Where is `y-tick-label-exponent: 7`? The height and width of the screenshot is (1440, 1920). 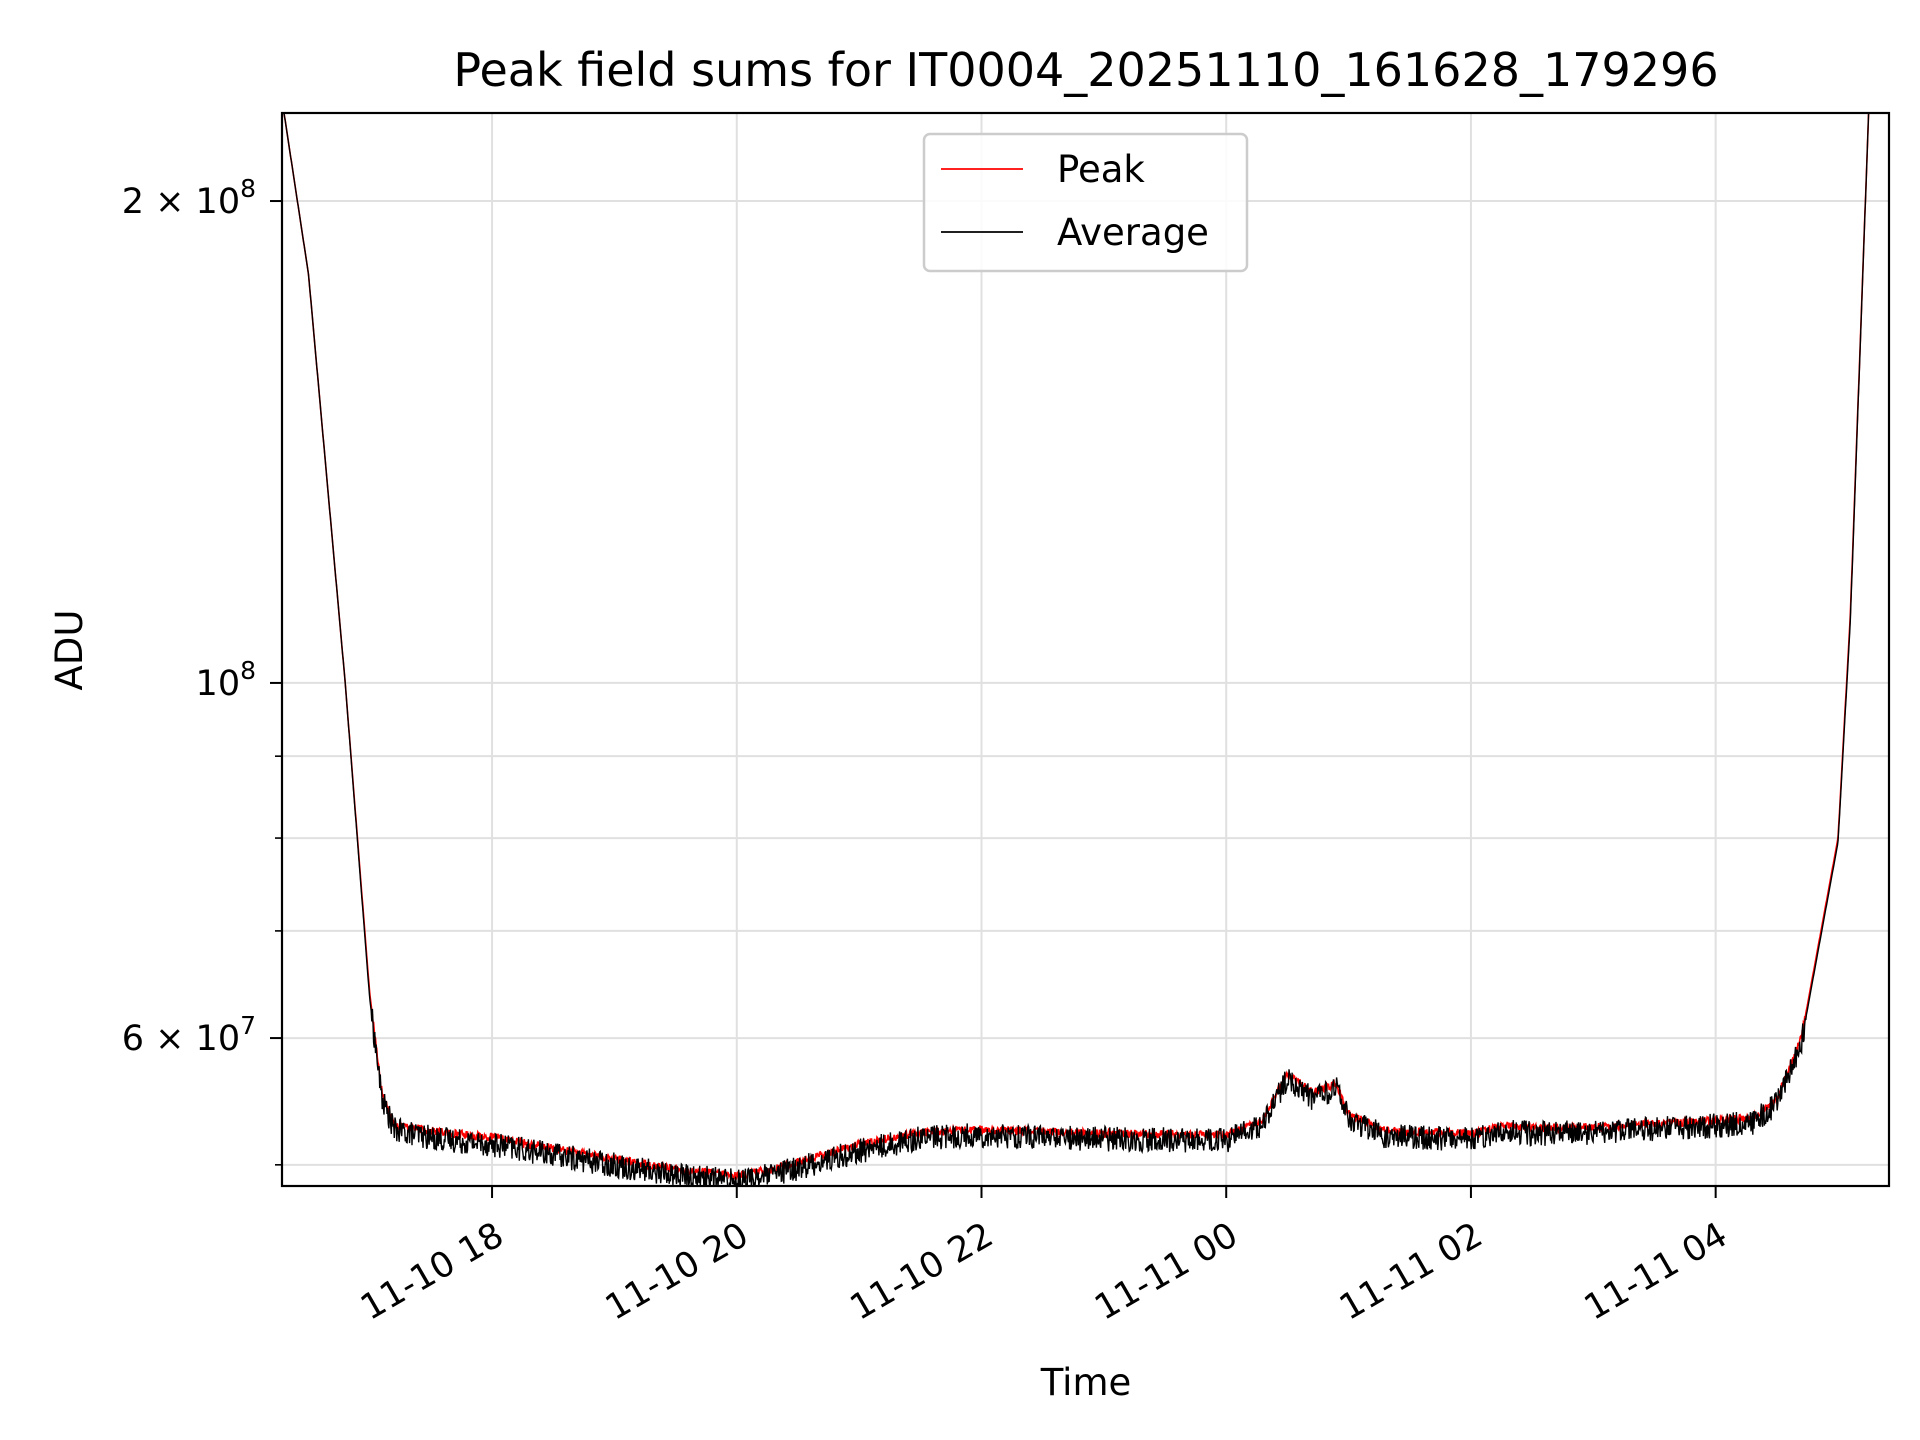
y-tick-label-exponent: 7 is located at coordinates (248, 1025).